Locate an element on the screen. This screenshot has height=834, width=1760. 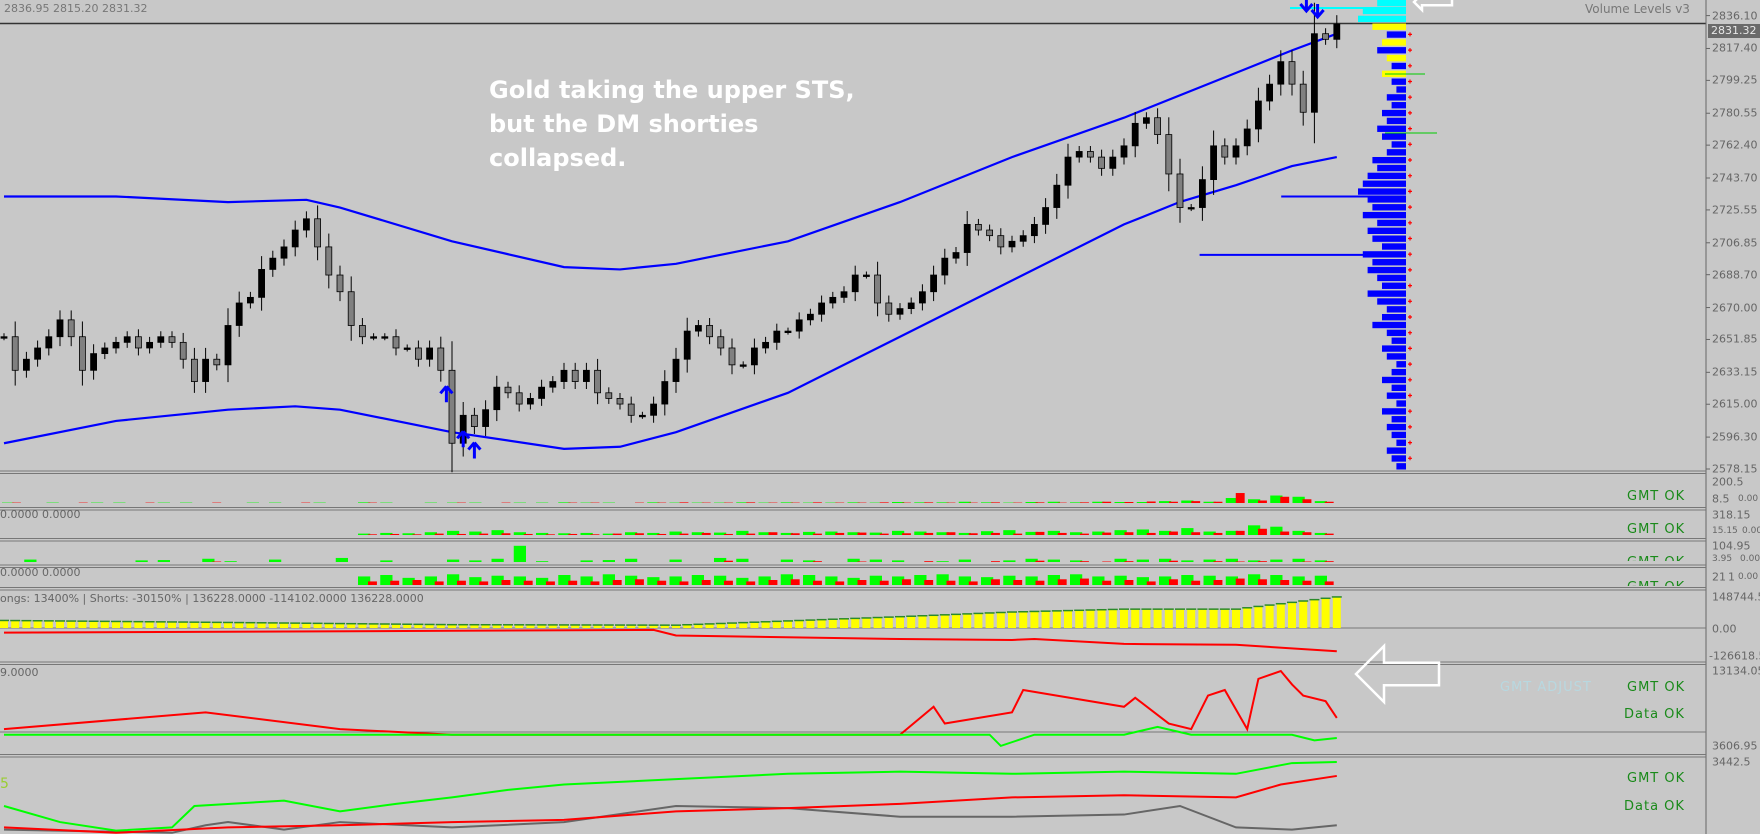
panel3-gmt-status: GMT OK is located at coordinates (1656, 562).